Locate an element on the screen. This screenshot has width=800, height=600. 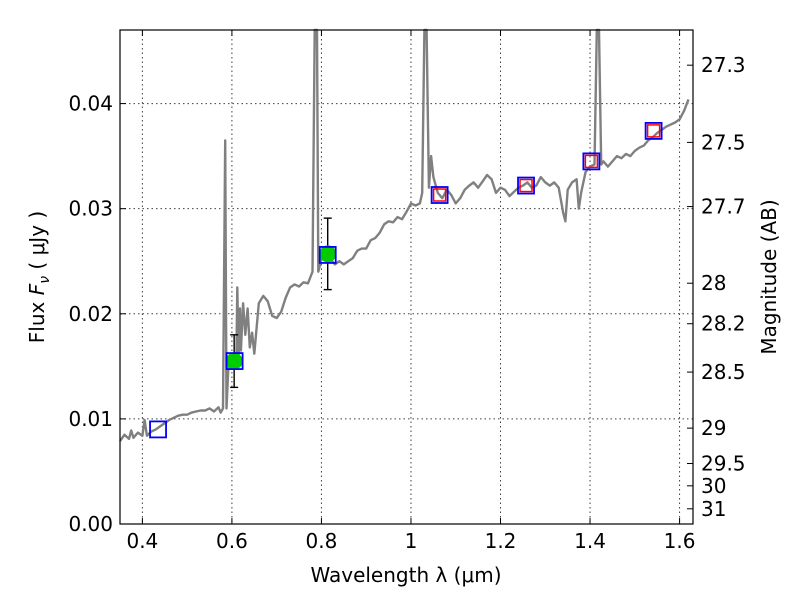
mag-tick-label: 28.2 is located at coordinates (723, 324).